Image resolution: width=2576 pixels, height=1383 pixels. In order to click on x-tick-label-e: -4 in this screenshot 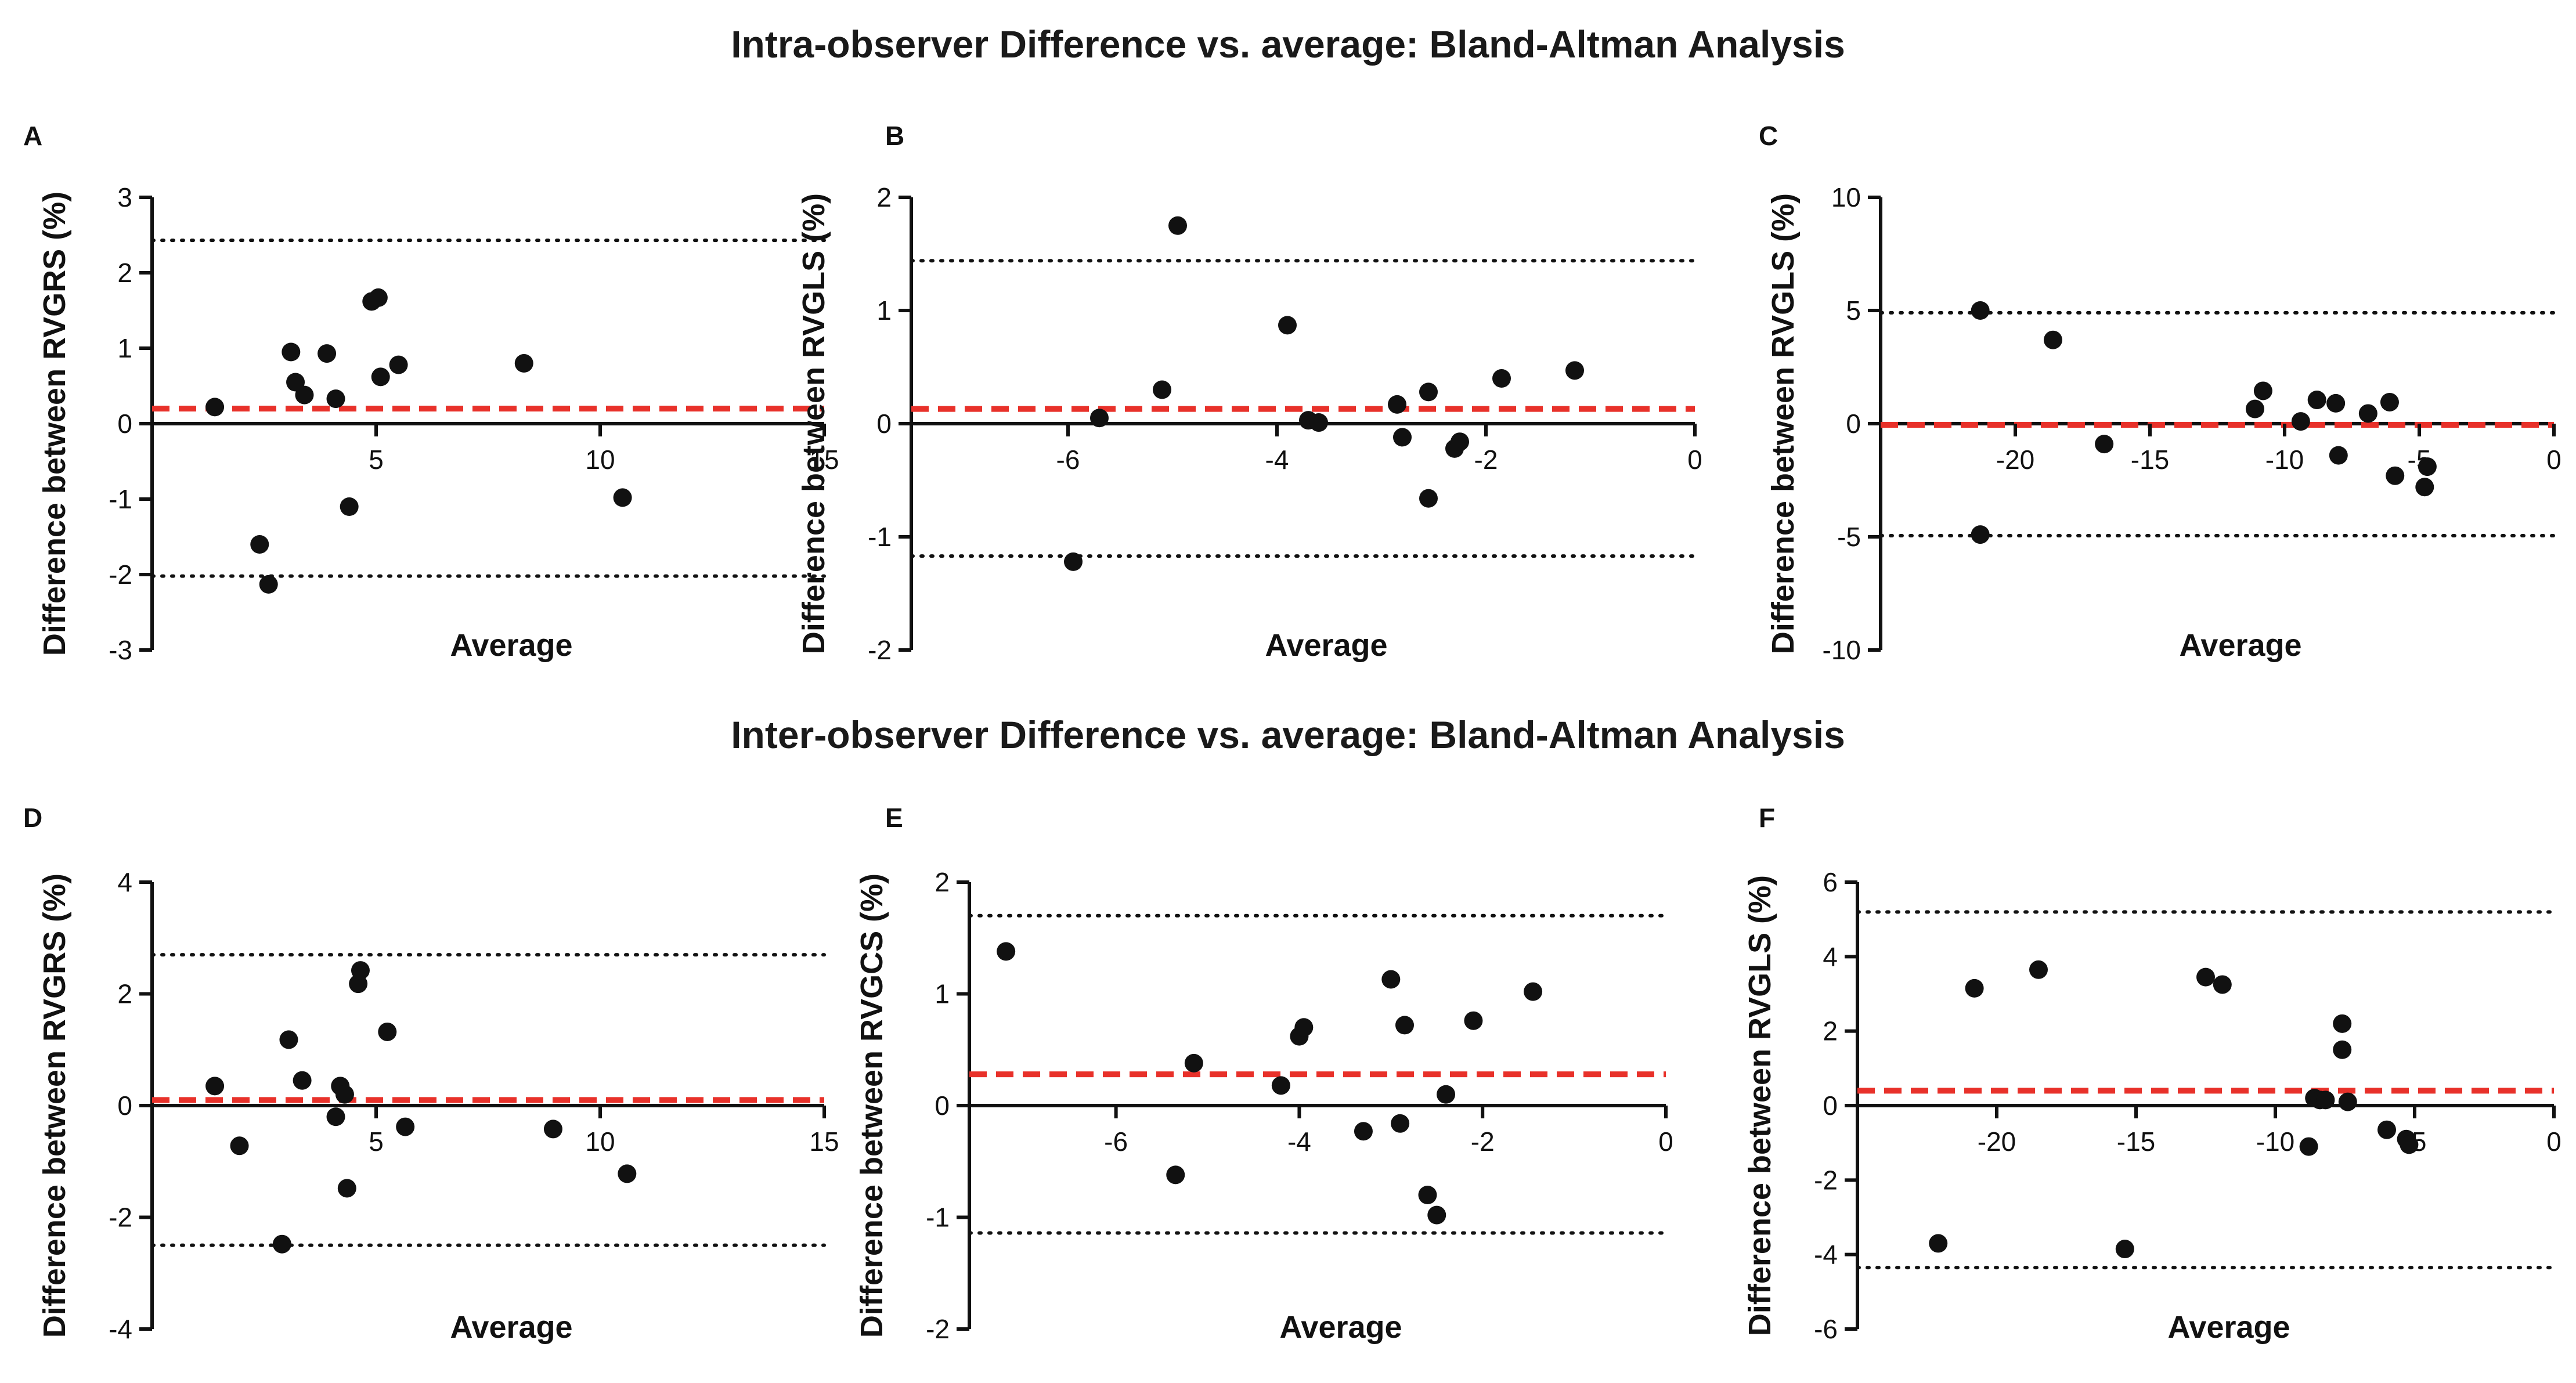, I will do `click(1299, 1141)`.